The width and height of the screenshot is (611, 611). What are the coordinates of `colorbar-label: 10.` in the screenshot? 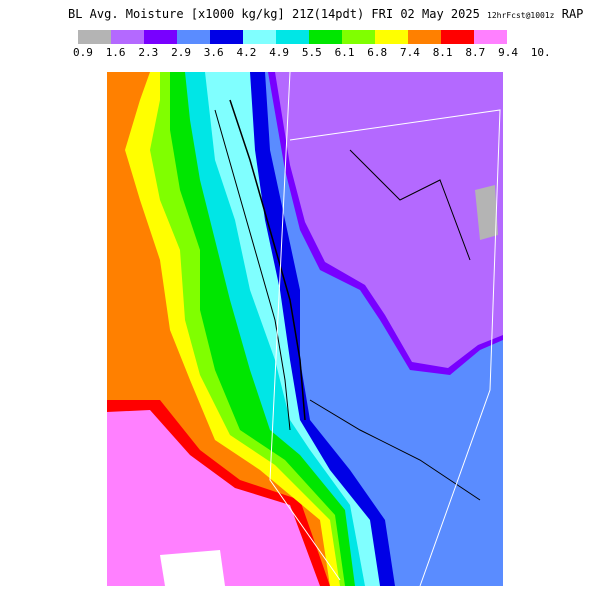 It's located at (540, 52).